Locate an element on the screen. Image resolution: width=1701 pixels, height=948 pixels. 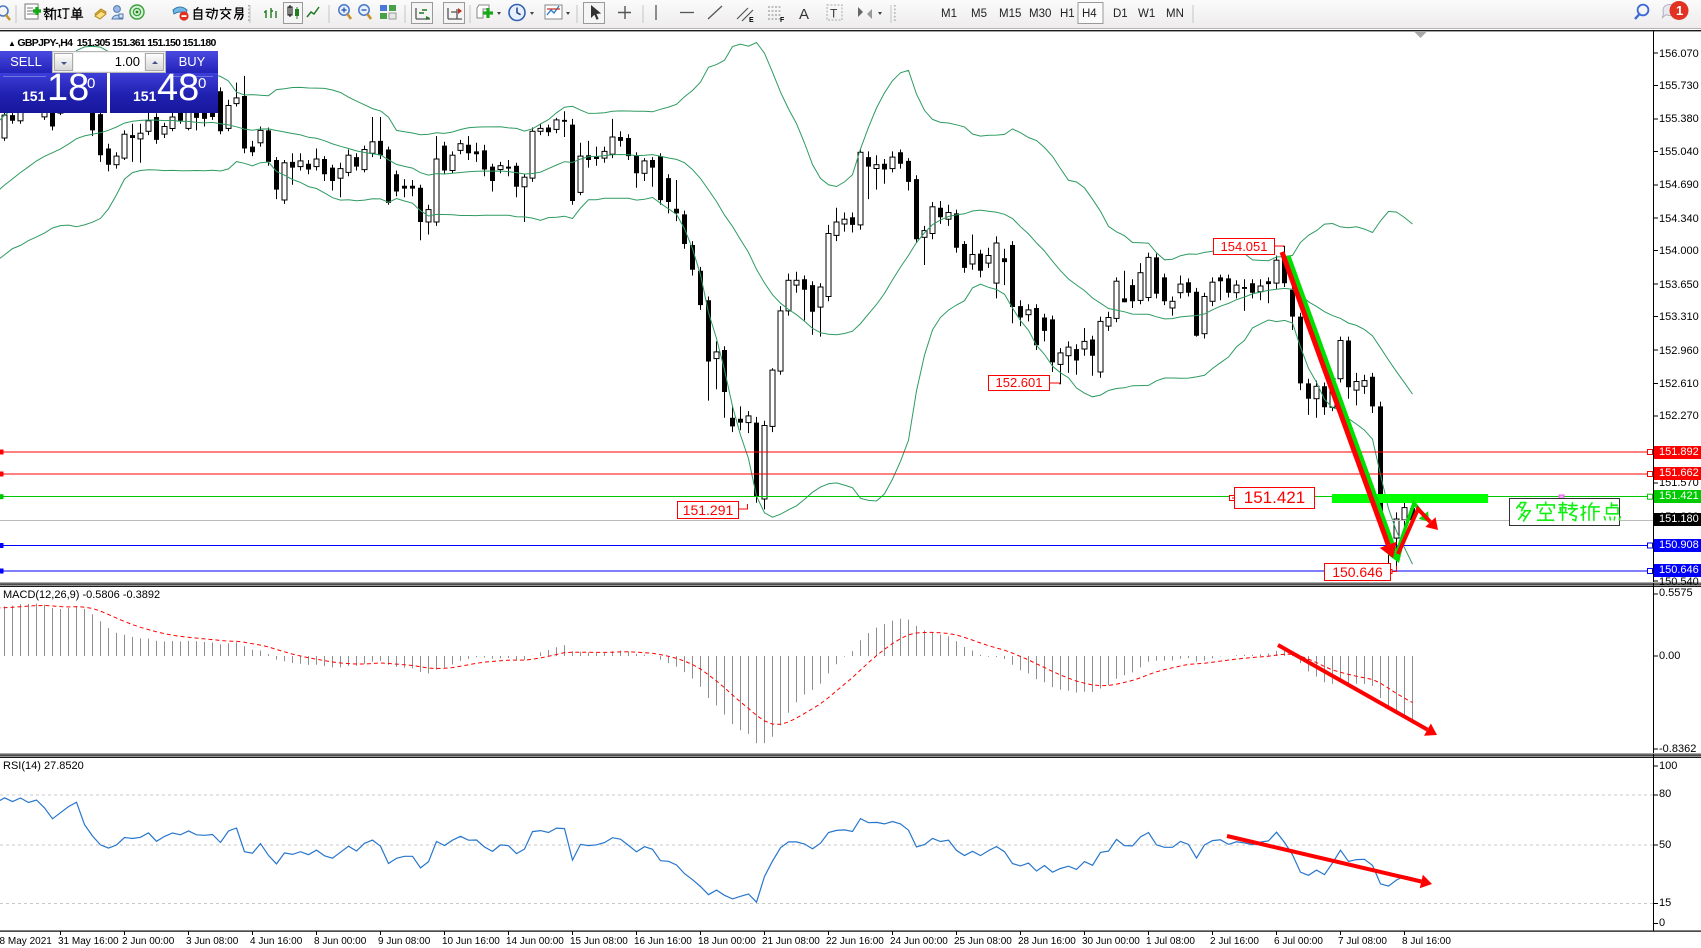
svg-text: D1 is located at coordinates (1120, 14).